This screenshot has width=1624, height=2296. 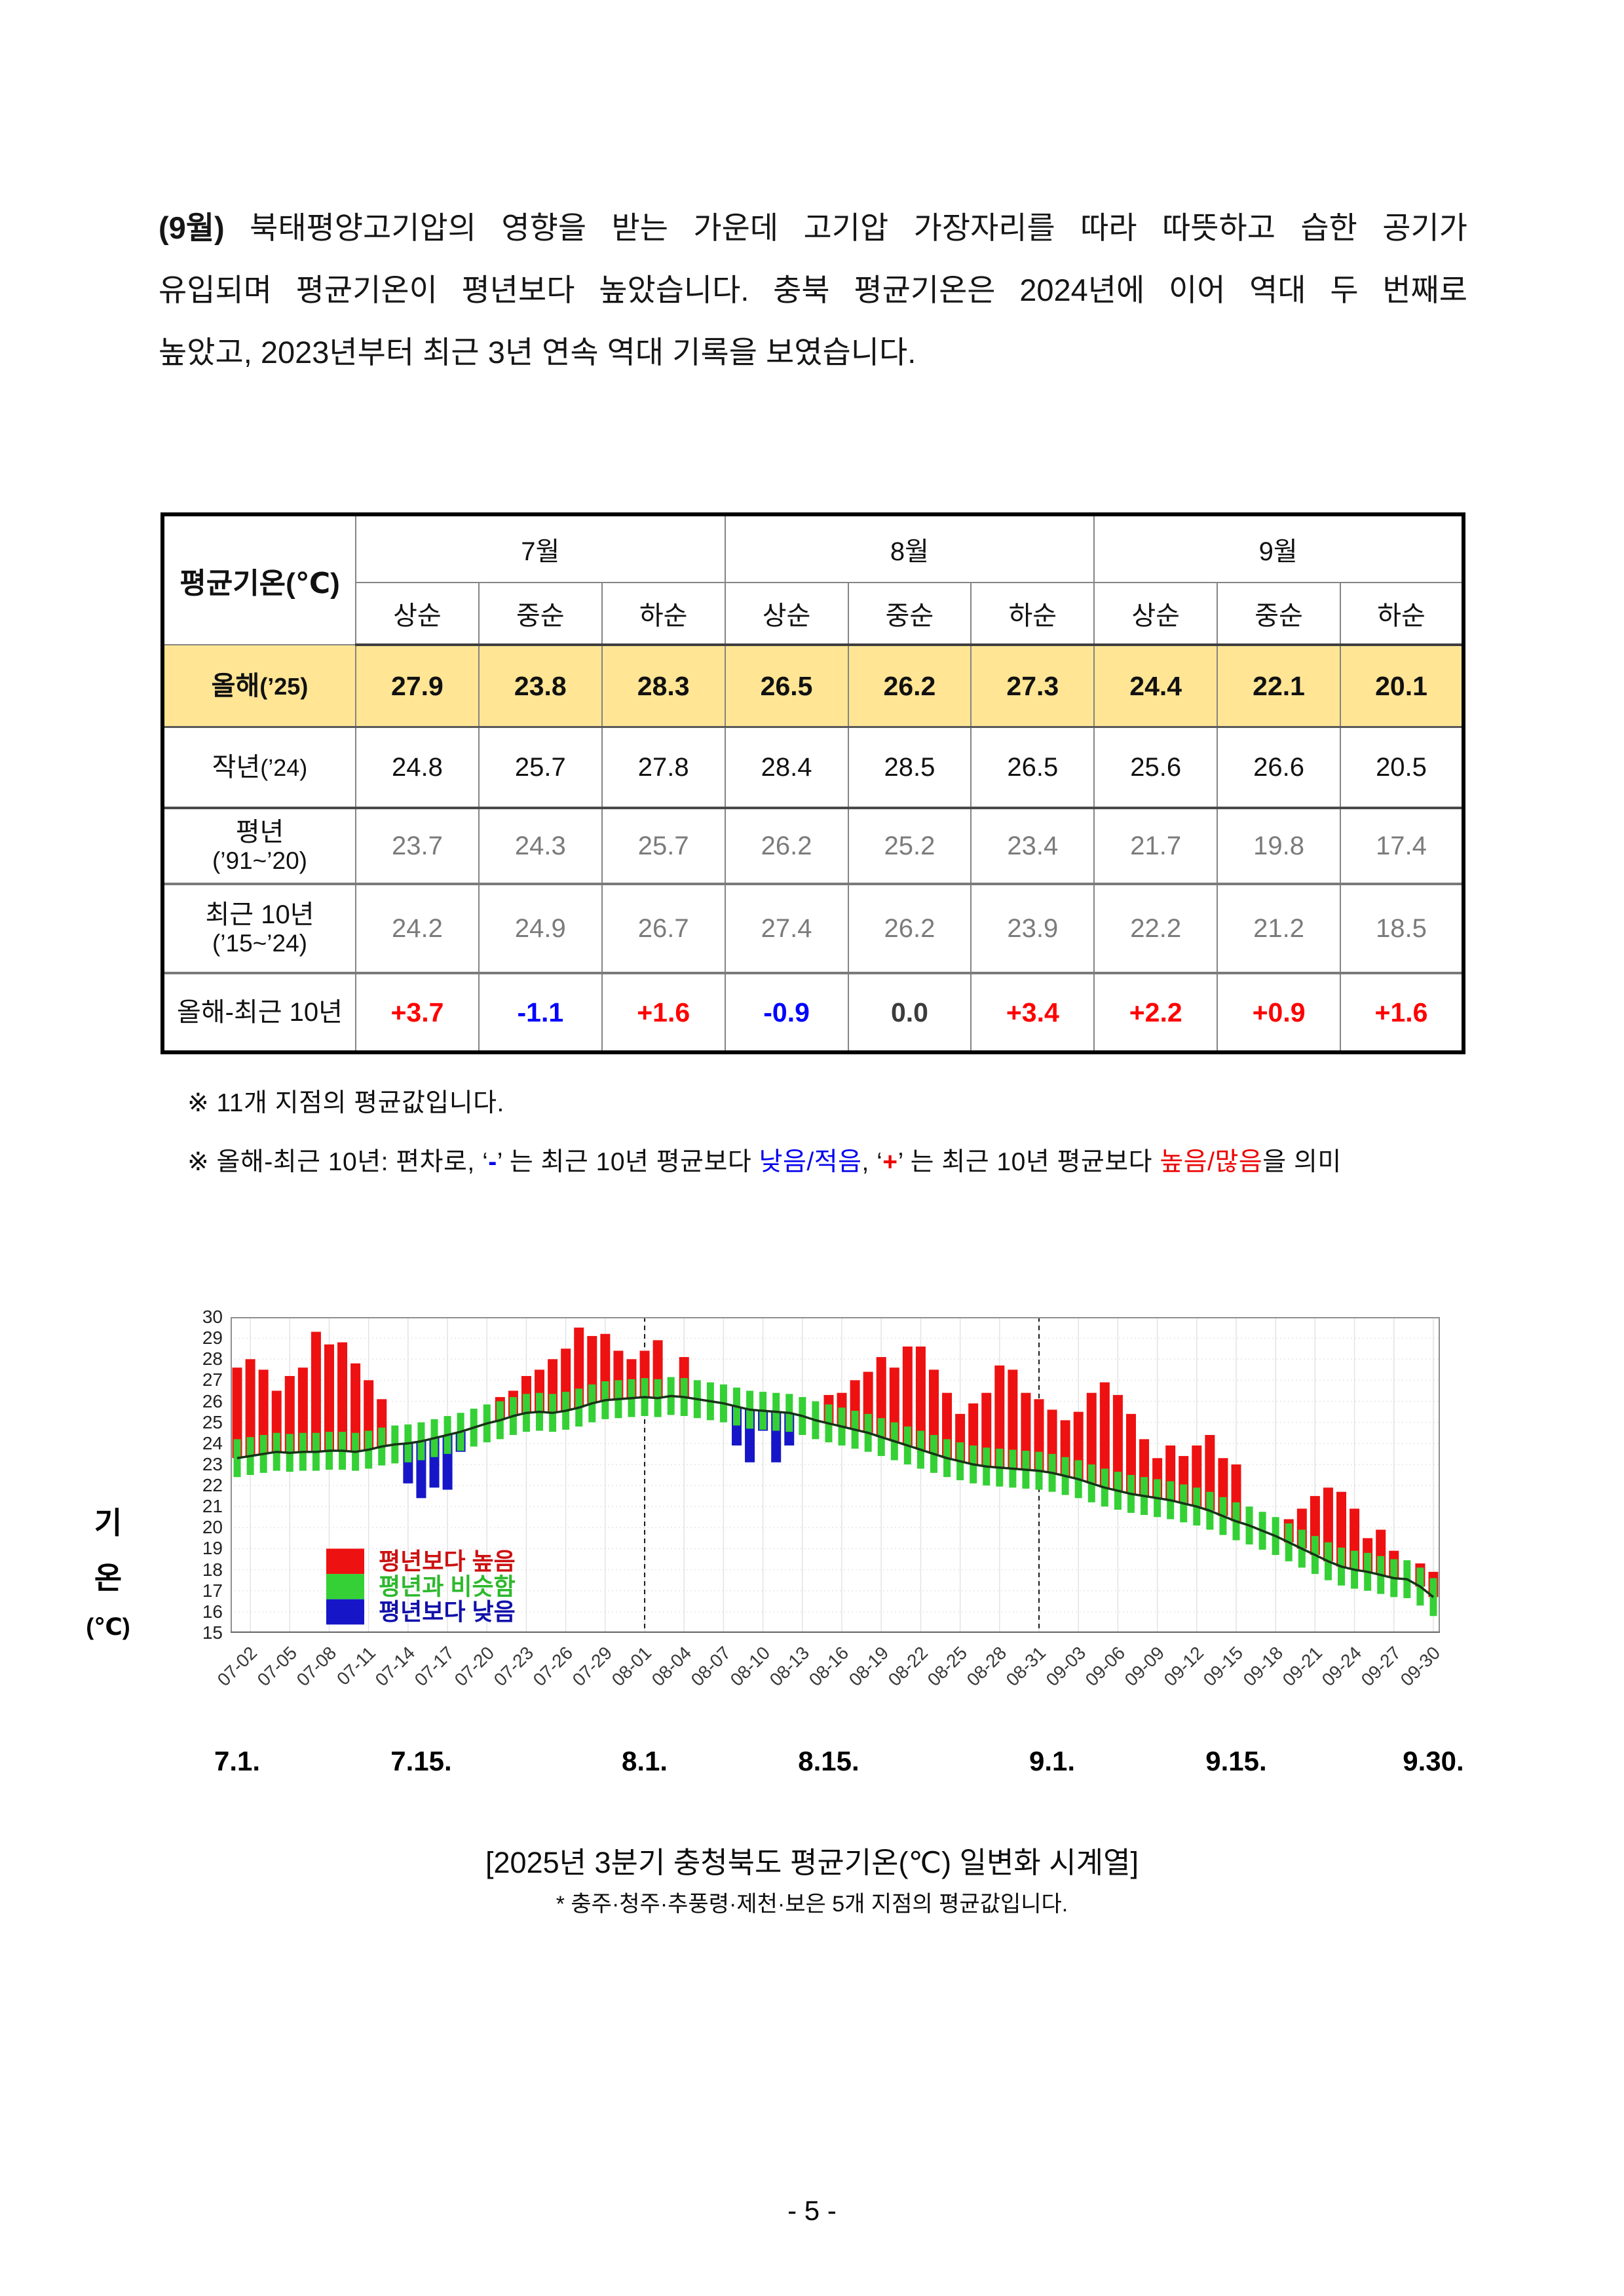 I want to click on table-cell: 0.0, so click(x=909, y=1012).